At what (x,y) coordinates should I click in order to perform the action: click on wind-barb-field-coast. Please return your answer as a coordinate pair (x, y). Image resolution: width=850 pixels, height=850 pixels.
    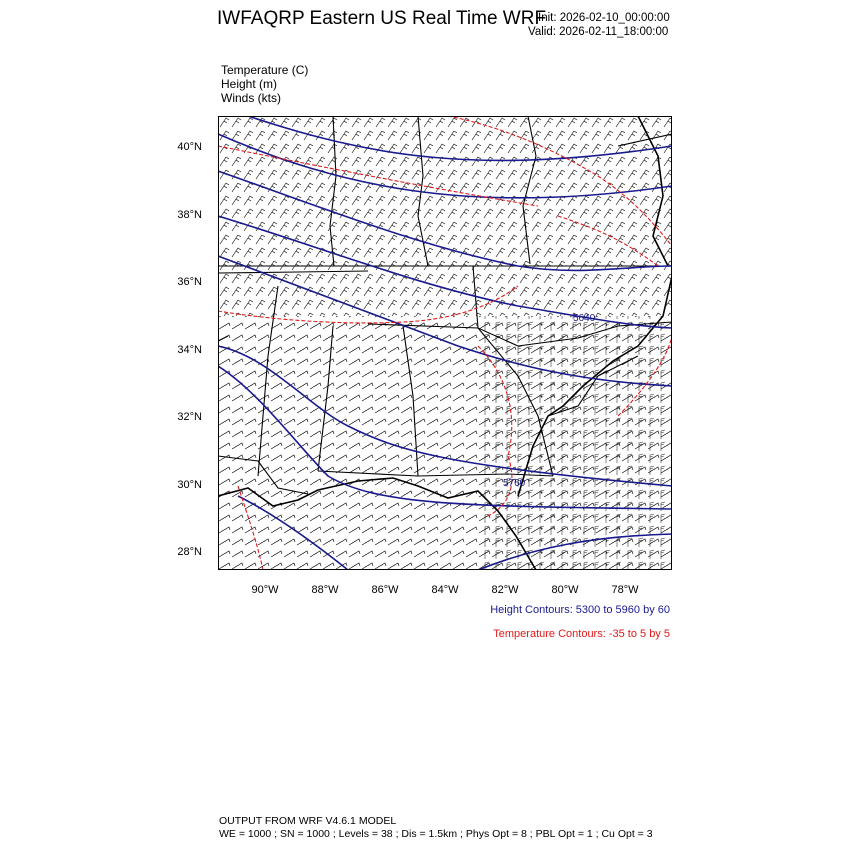
    Looking at the image, I should click on (575, 443).